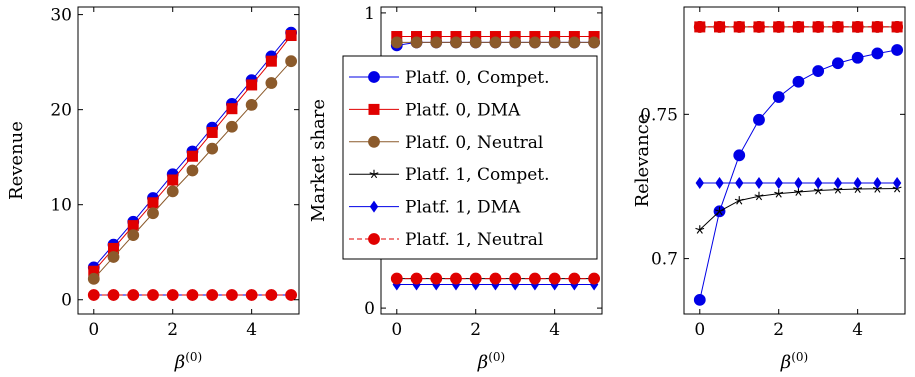  Describe the element at coordinates (251, 330) in the screenshot. I see `x-tick-label: 4` at that location.